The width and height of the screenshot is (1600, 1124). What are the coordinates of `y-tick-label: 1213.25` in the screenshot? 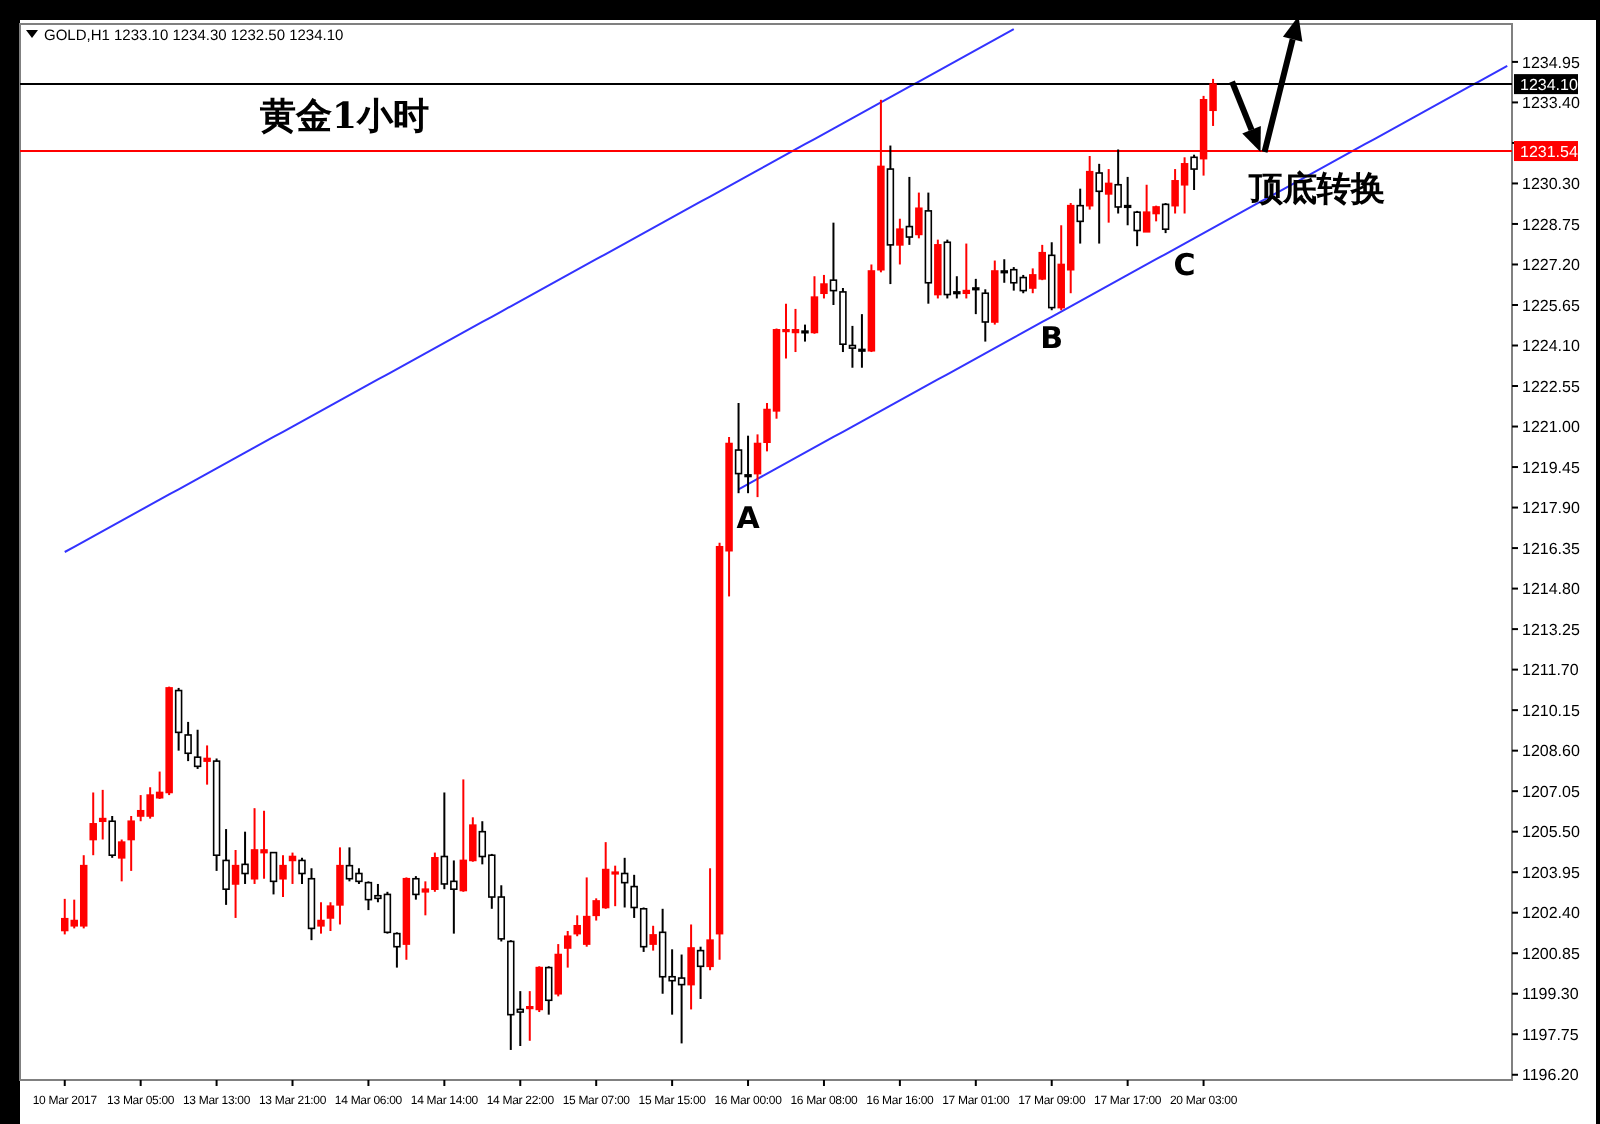 It's located at (1551, 629).